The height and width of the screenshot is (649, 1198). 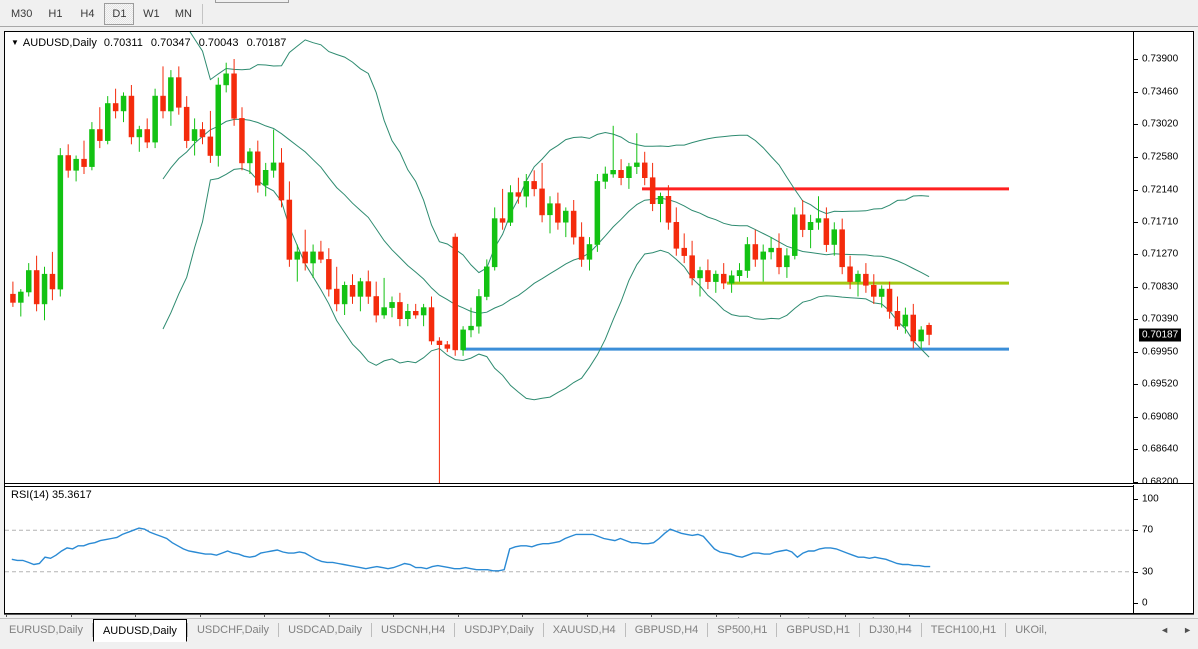 What do you see at coordinates (15, 42) in the screenshot?
I see `chart-collapse-caret: ▼` at bounding box center [15, 42].